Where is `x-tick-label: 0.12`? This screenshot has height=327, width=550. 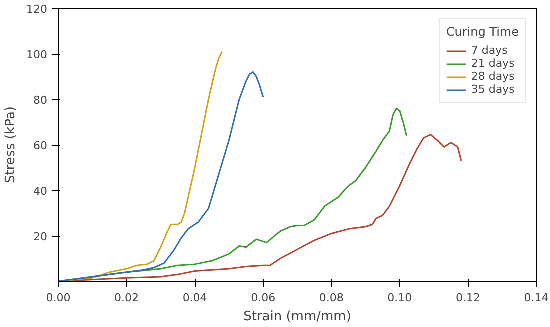 x-tick-label: 0.12 is located at coordinates (468, 298).